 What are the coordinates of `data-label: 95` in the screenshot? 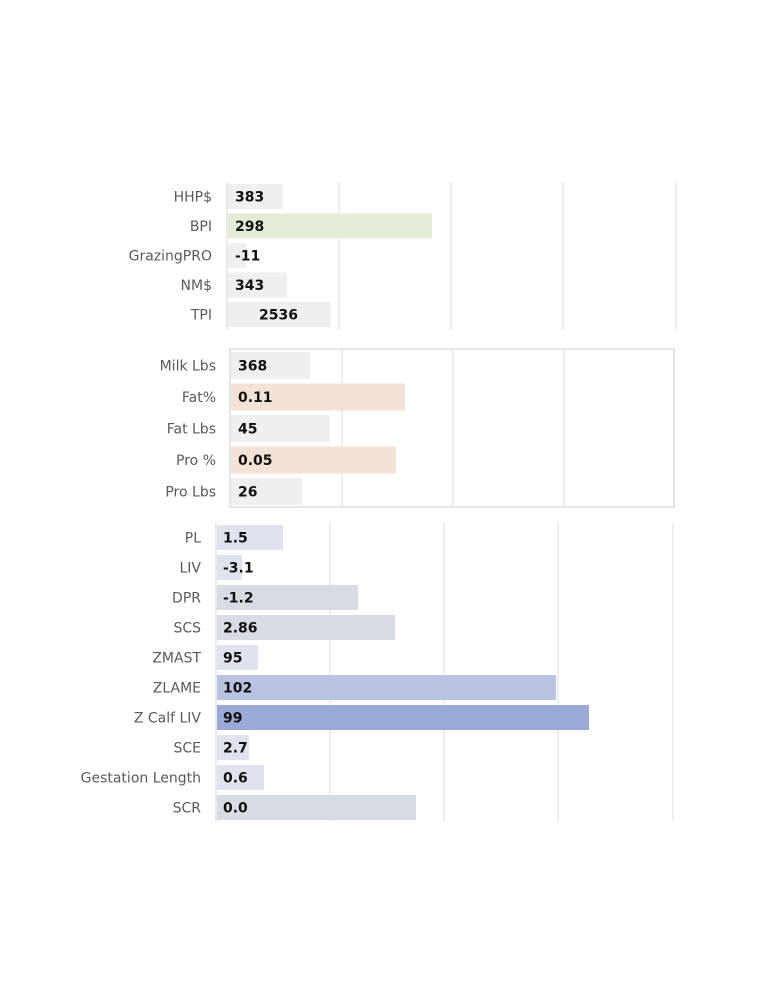 It's located at (232, 659).